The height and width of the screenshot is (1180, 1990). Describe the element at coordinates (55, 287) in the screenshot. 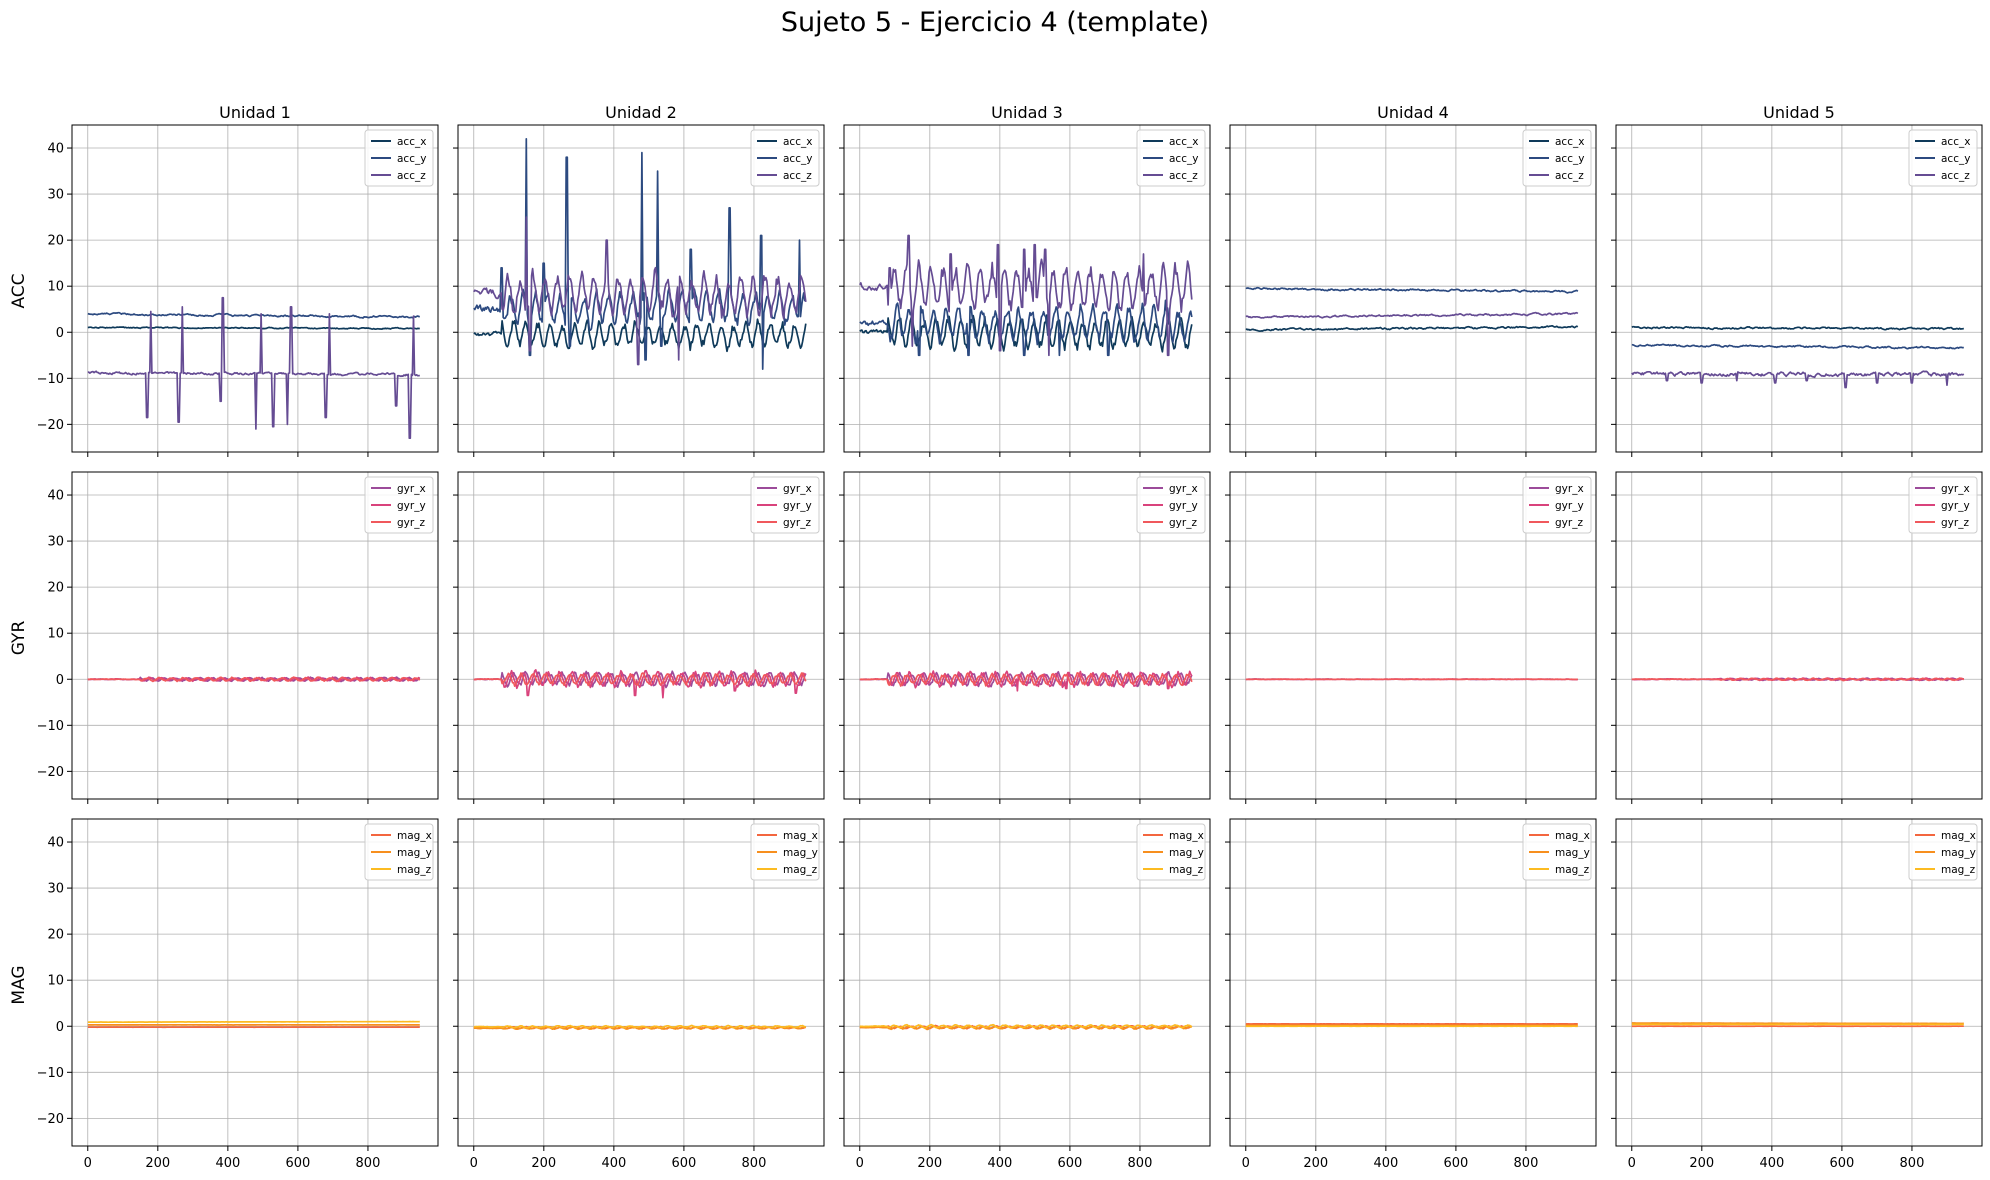

I see `y-tick-label: 10` at that location.